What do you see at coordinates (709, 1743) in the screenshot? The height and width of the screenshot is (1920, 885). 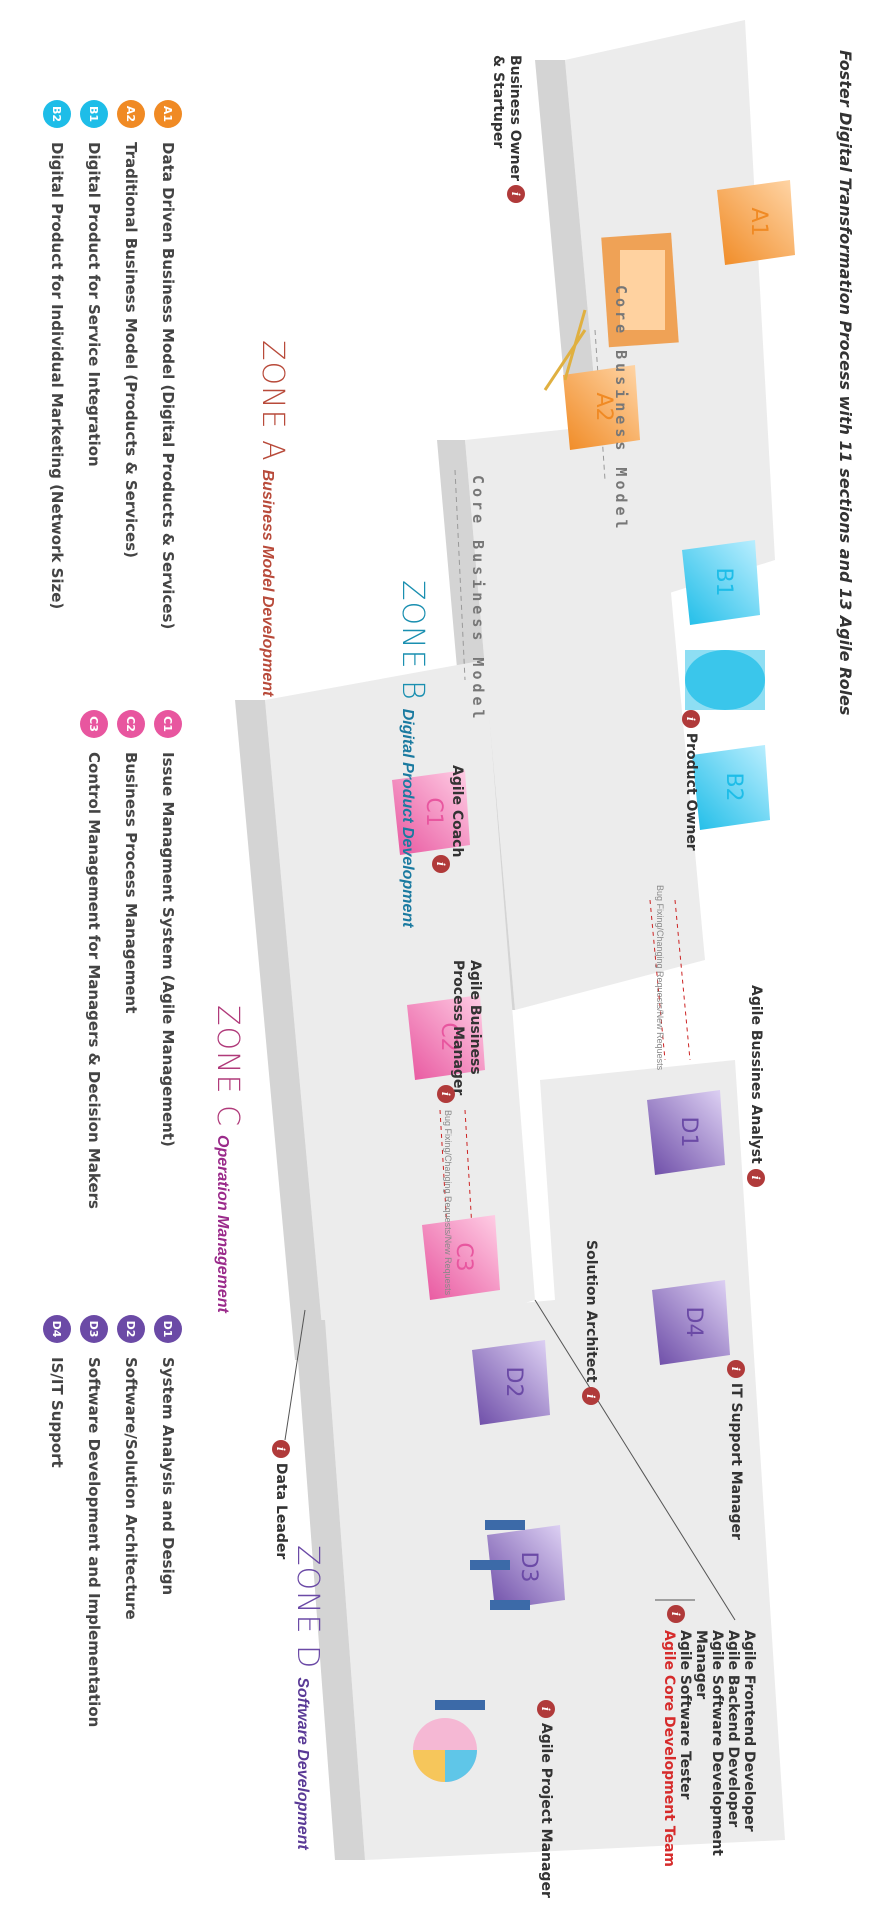 I see `team-member-dev-manager: Agile Software Development Manager` at bounding box center [709, 1743].